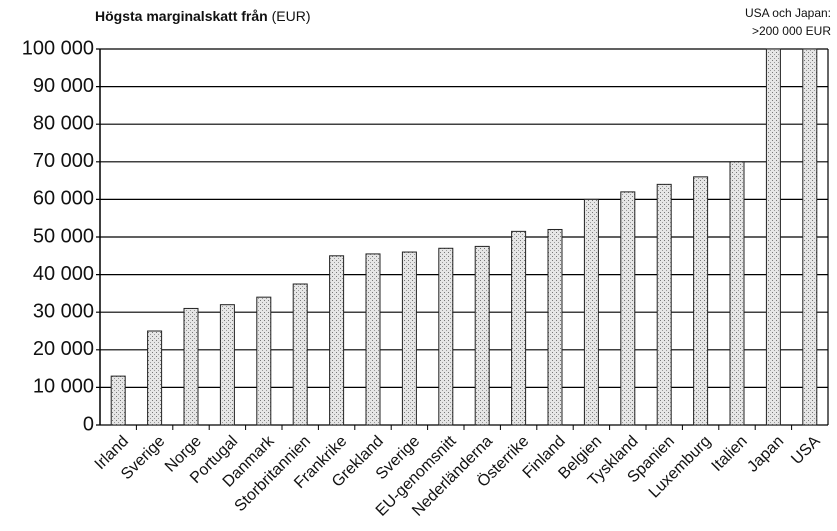 The image size is (837, 531). Describe the element at coordinates (788, 13) in the screenshot. I see `annotation: USA och Japan:` at that location.